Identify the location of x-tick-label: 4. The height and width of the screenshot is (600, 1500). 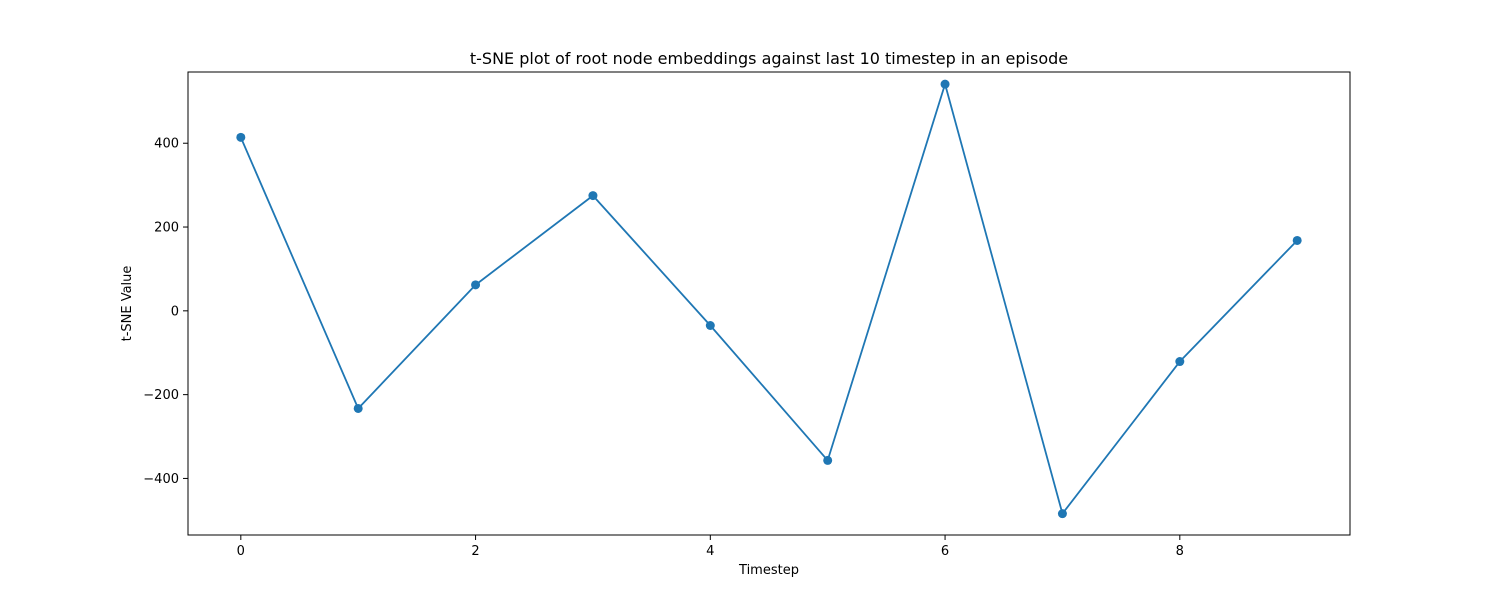
(710, 551).